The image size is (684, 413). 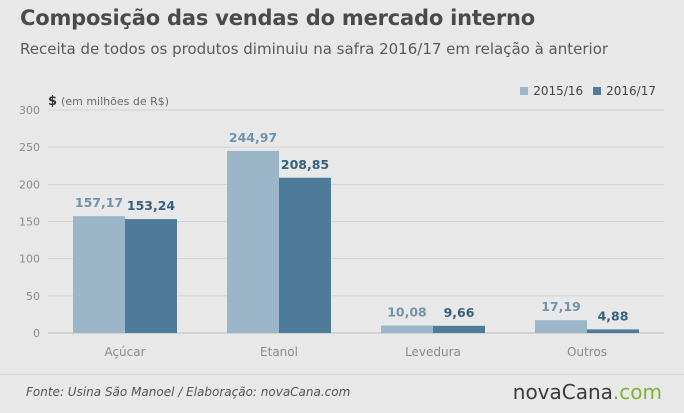 I want to click on y-tick-label-200: 200, so click(x=29, y=184).